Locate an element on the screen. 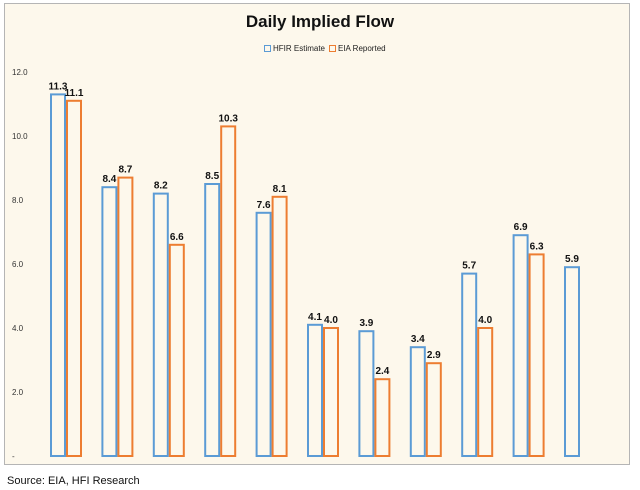 This screenshot has height=490, width=640. y-tick-label: 2.0 is located at coordinates (18, 392).